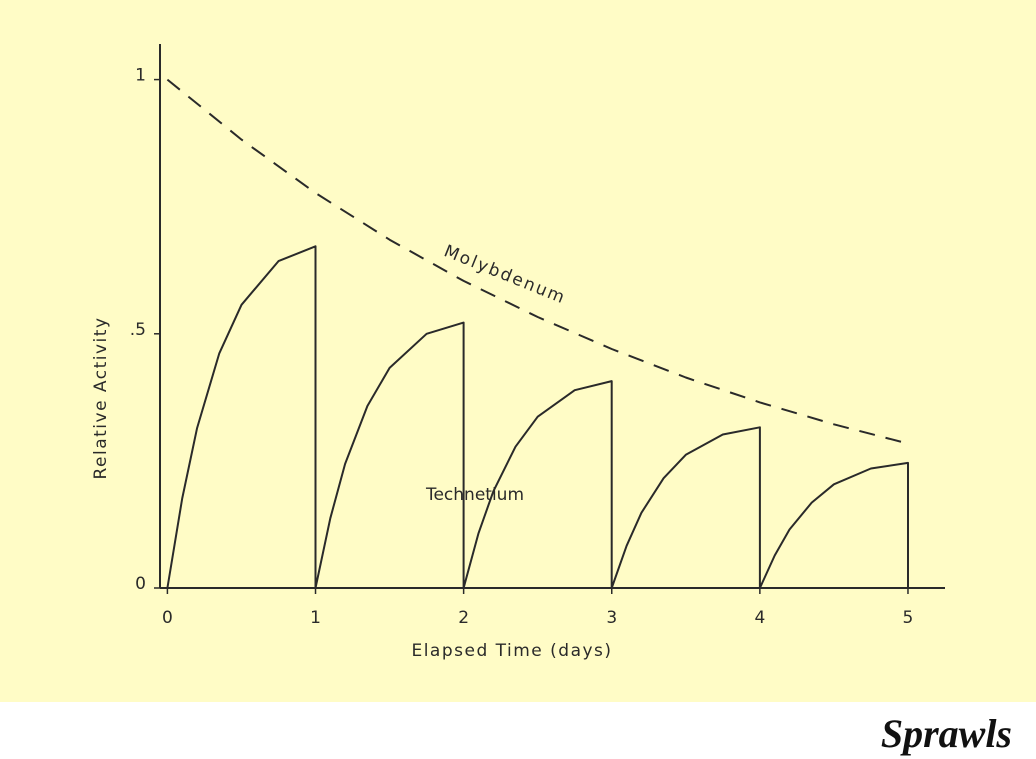 The width and height of the screenshot is (1036, 759). Describe the element at coordinates (138, 330) in the screenshot. I see `y-tick-label: .5` at that location.